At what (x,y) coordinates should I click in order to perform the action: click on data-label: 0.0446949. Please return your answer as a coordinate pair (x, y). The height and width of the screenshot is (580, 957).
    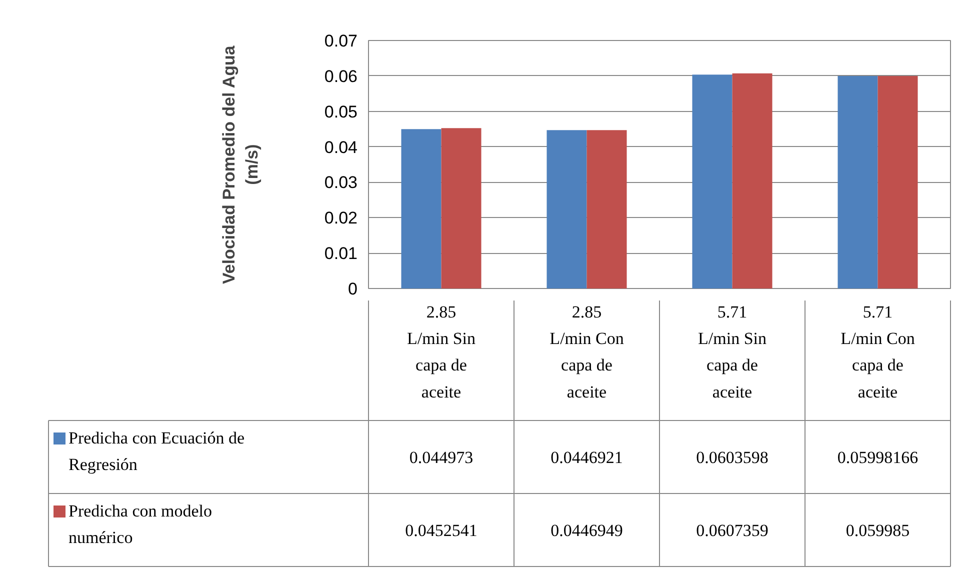
    Looking at the image, I should click on (586, 530).